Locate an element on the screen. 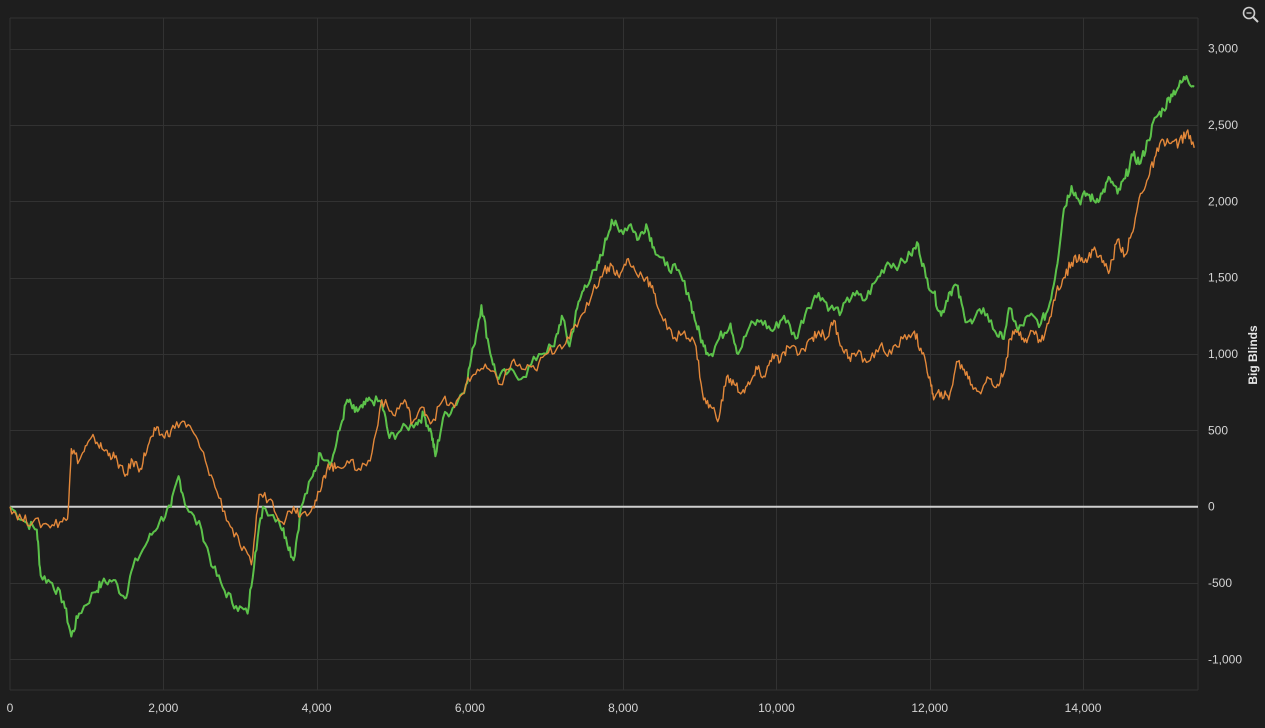  y-tick-label: 0 is located at coordinates (1211, 507).